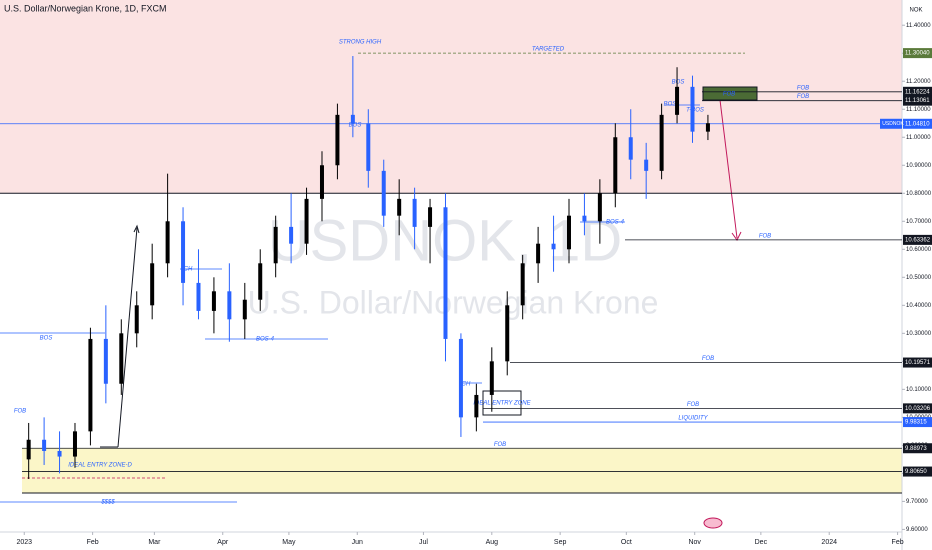  Describe the element at coordinates (919, 166) in the screenshot. I see `y-tick-label: 10.90000` at that location.